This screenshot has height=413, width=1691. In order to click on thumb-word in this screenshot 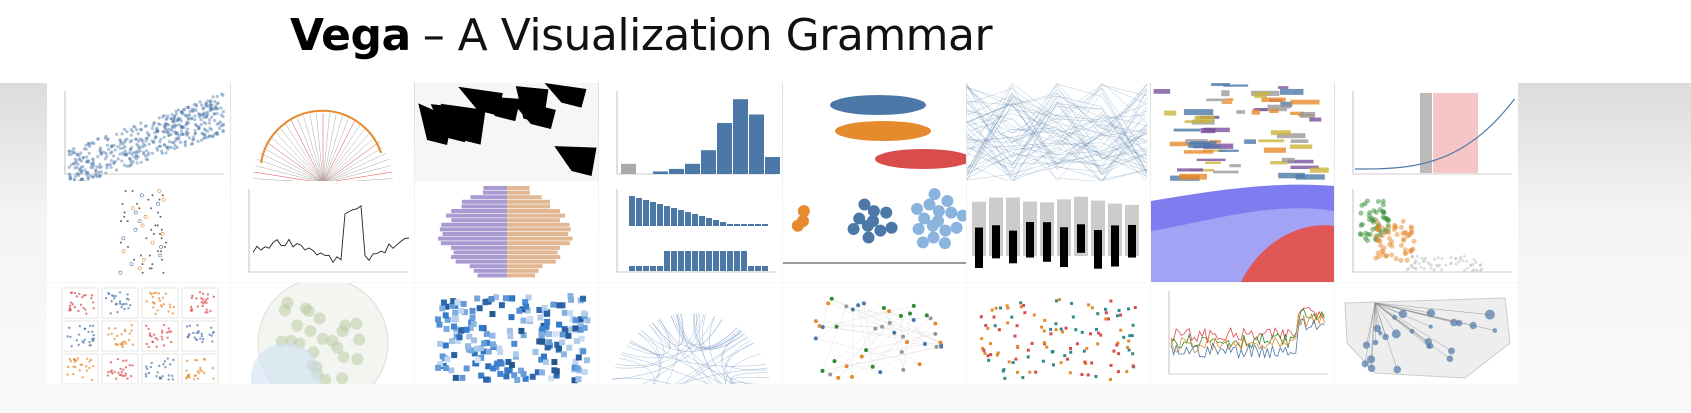, I will do `click(1213, 162)`.